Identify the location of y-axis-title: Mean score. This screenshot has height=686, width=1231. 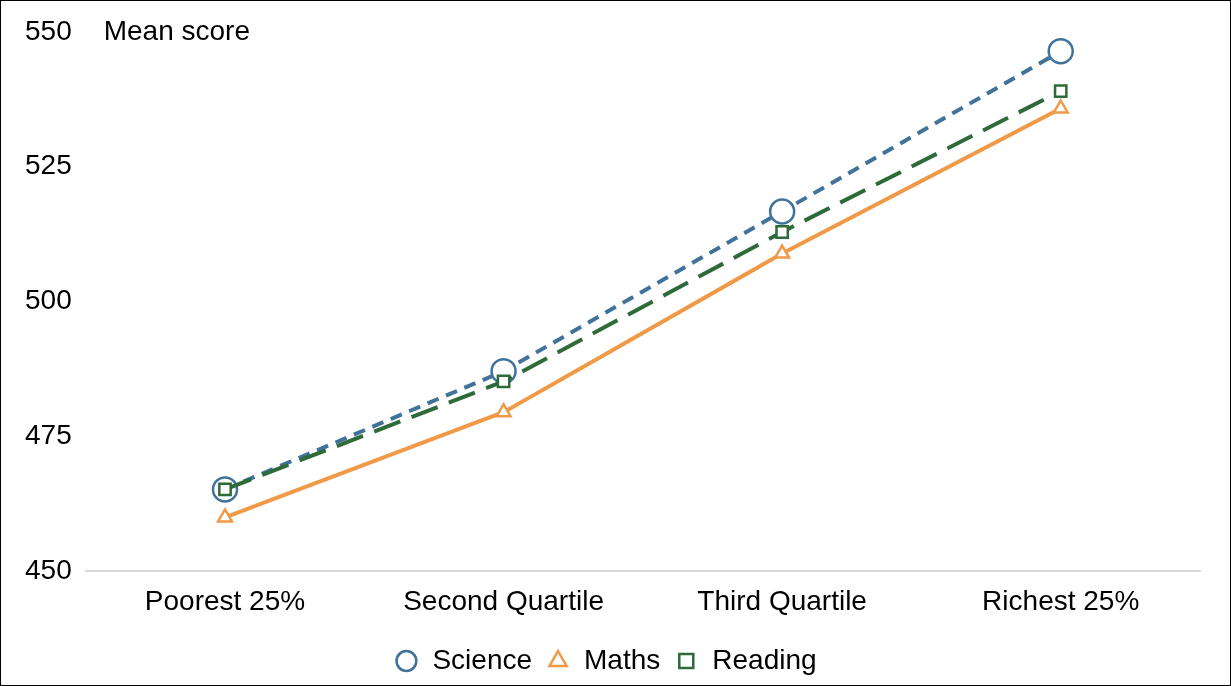
(177, 30).